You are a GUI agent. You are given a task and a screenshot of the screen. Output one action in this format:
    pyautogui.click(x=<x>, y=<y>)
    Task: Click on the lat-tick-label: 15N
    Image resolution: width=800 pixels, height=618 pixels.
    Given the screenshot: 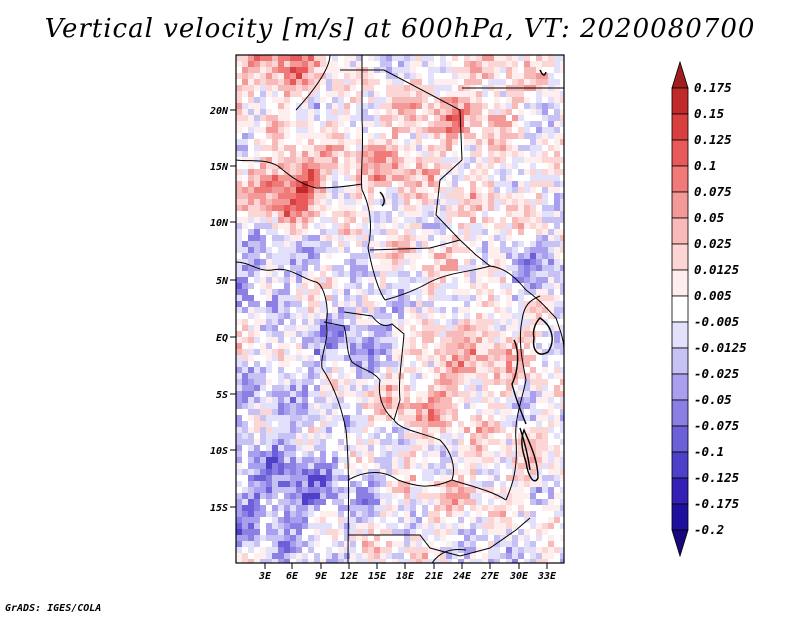 What is the action you would take?
    pyautogui.click(x=219, y=167)
    